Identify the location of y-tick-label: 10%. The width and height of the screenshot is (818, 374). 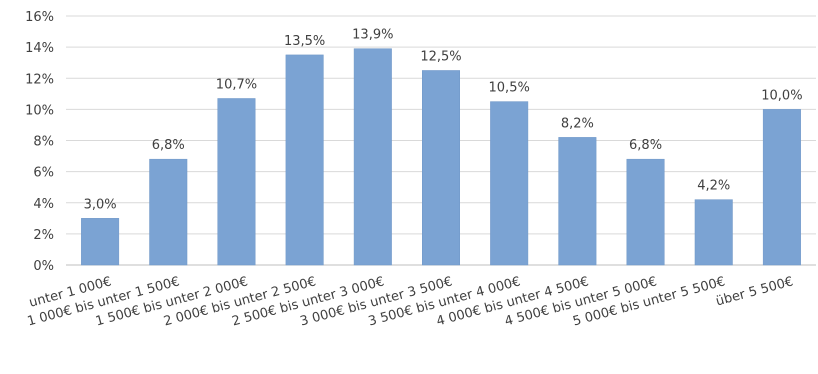
(39, 110).